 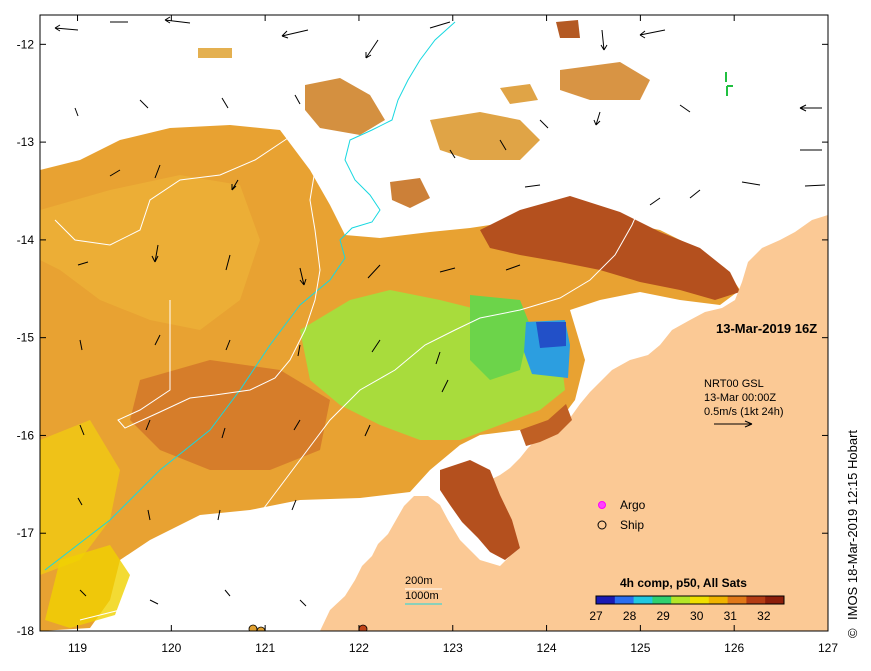 What do you see at coordinates (640, 648) in the screenshot?
I see `lon-tick-label: 125` at bounding box center [640, 648].